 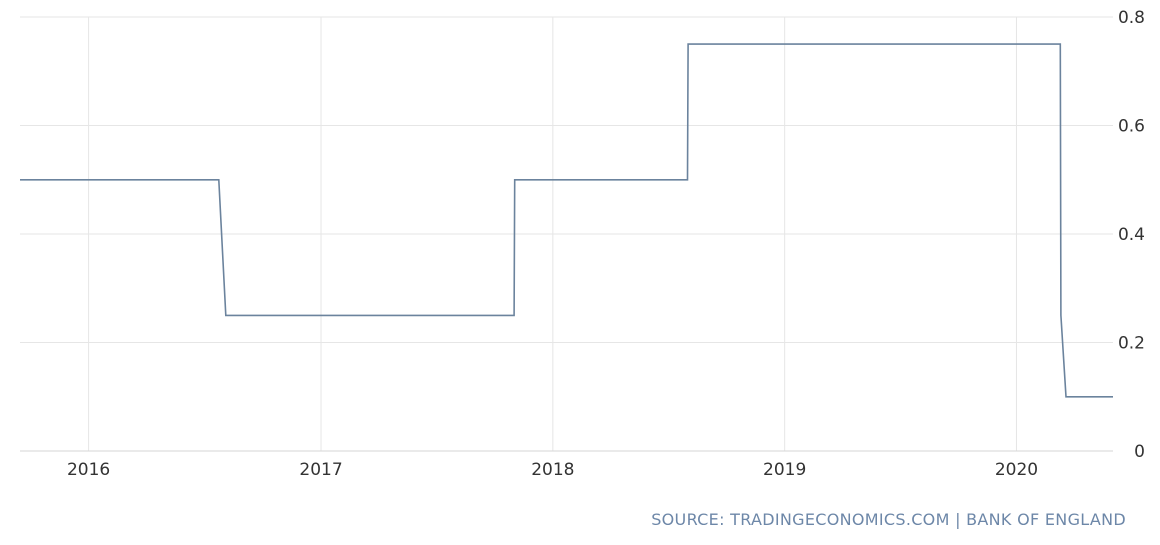 What do you see at coordinates (1131, 127) in the screenshot?
I see `y-tick-label: 0.6` at bounding box center [1131, 127].